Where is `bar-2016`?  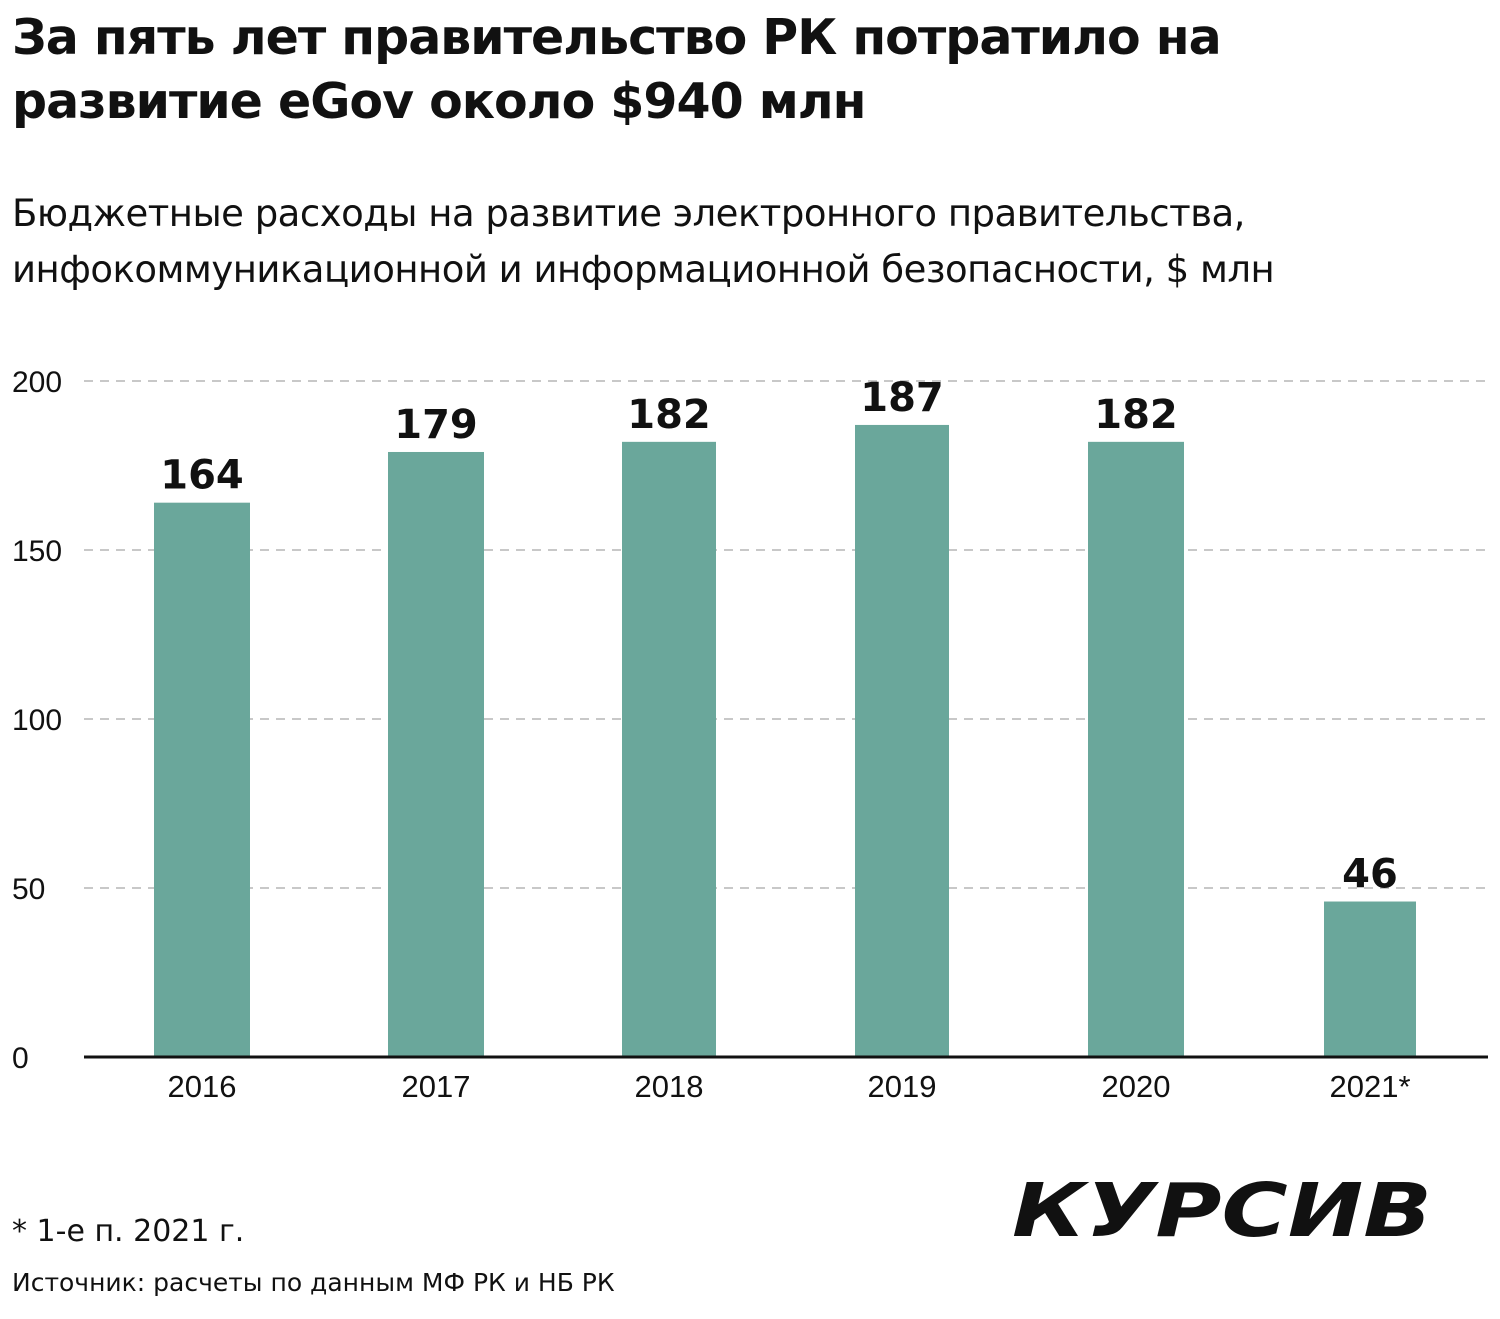 bar-2016 is located at coordinates (202, 779).